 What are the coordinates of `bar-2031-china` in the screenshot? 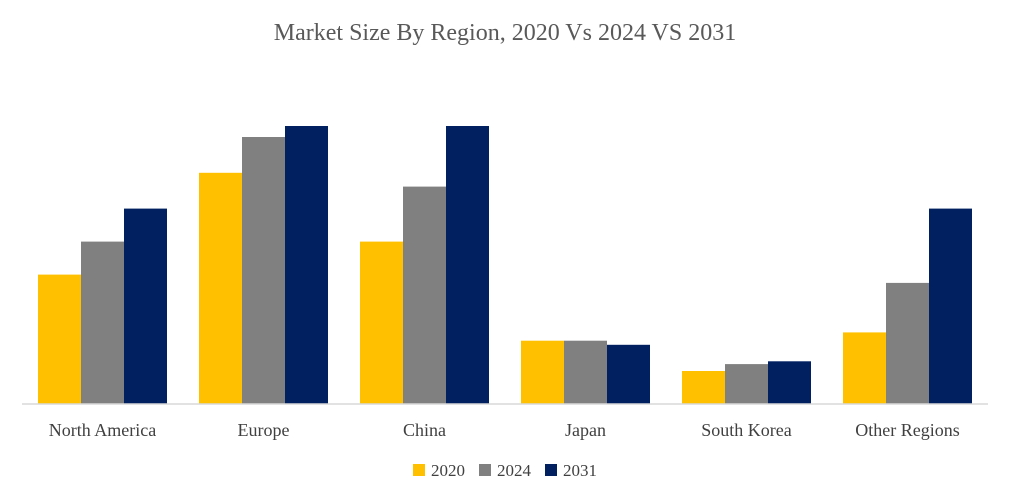 It's located at (467, 265).